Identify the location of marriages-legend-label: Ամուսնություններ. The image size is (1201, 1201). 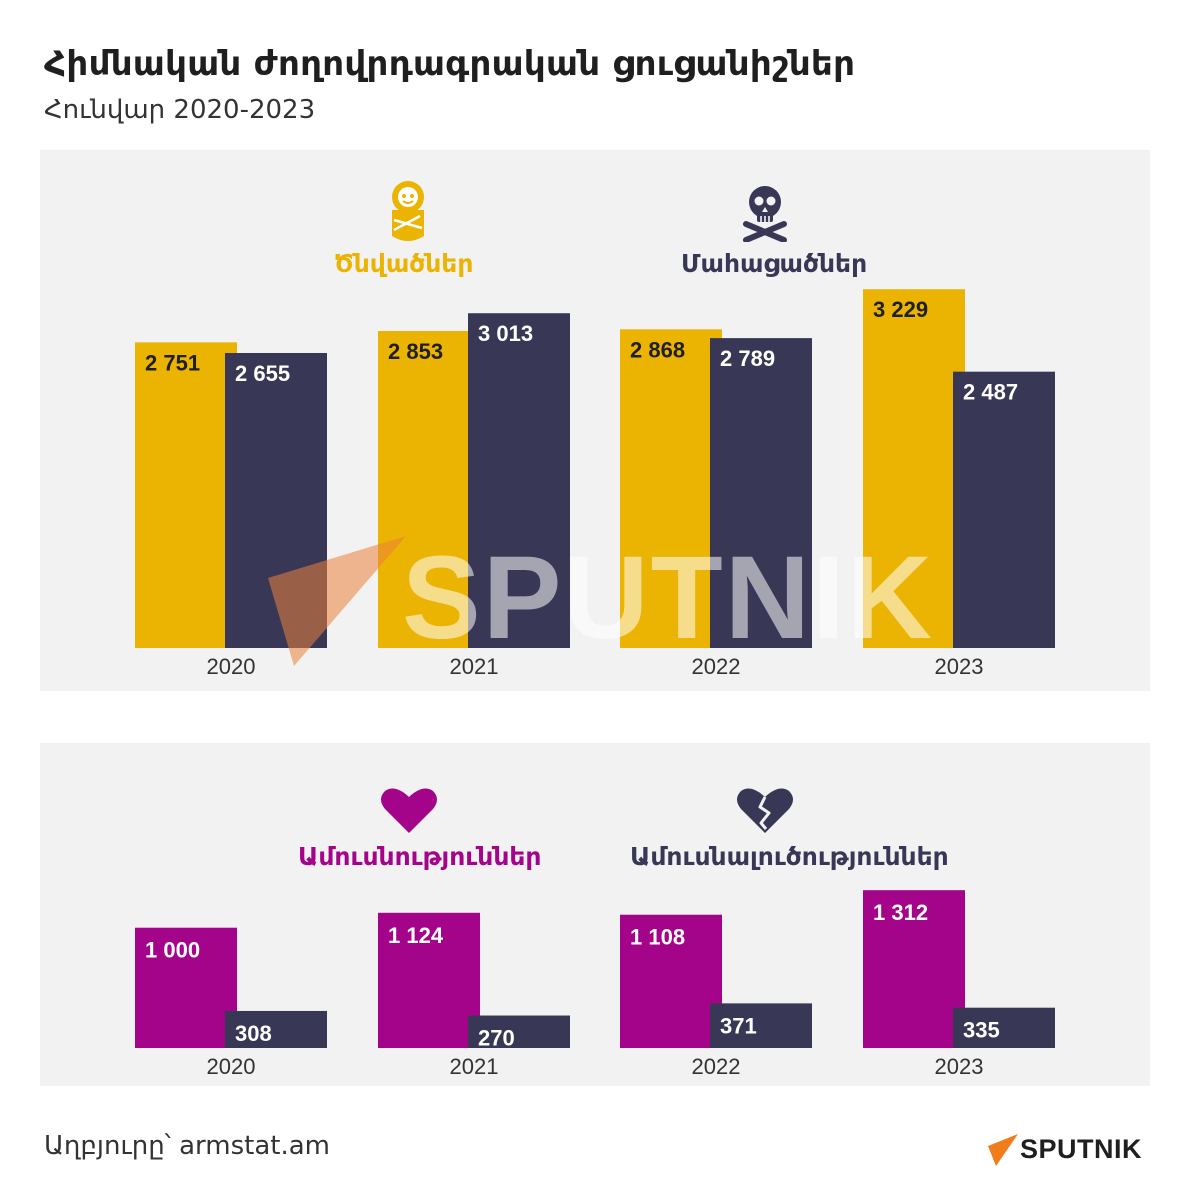
(420, 856).